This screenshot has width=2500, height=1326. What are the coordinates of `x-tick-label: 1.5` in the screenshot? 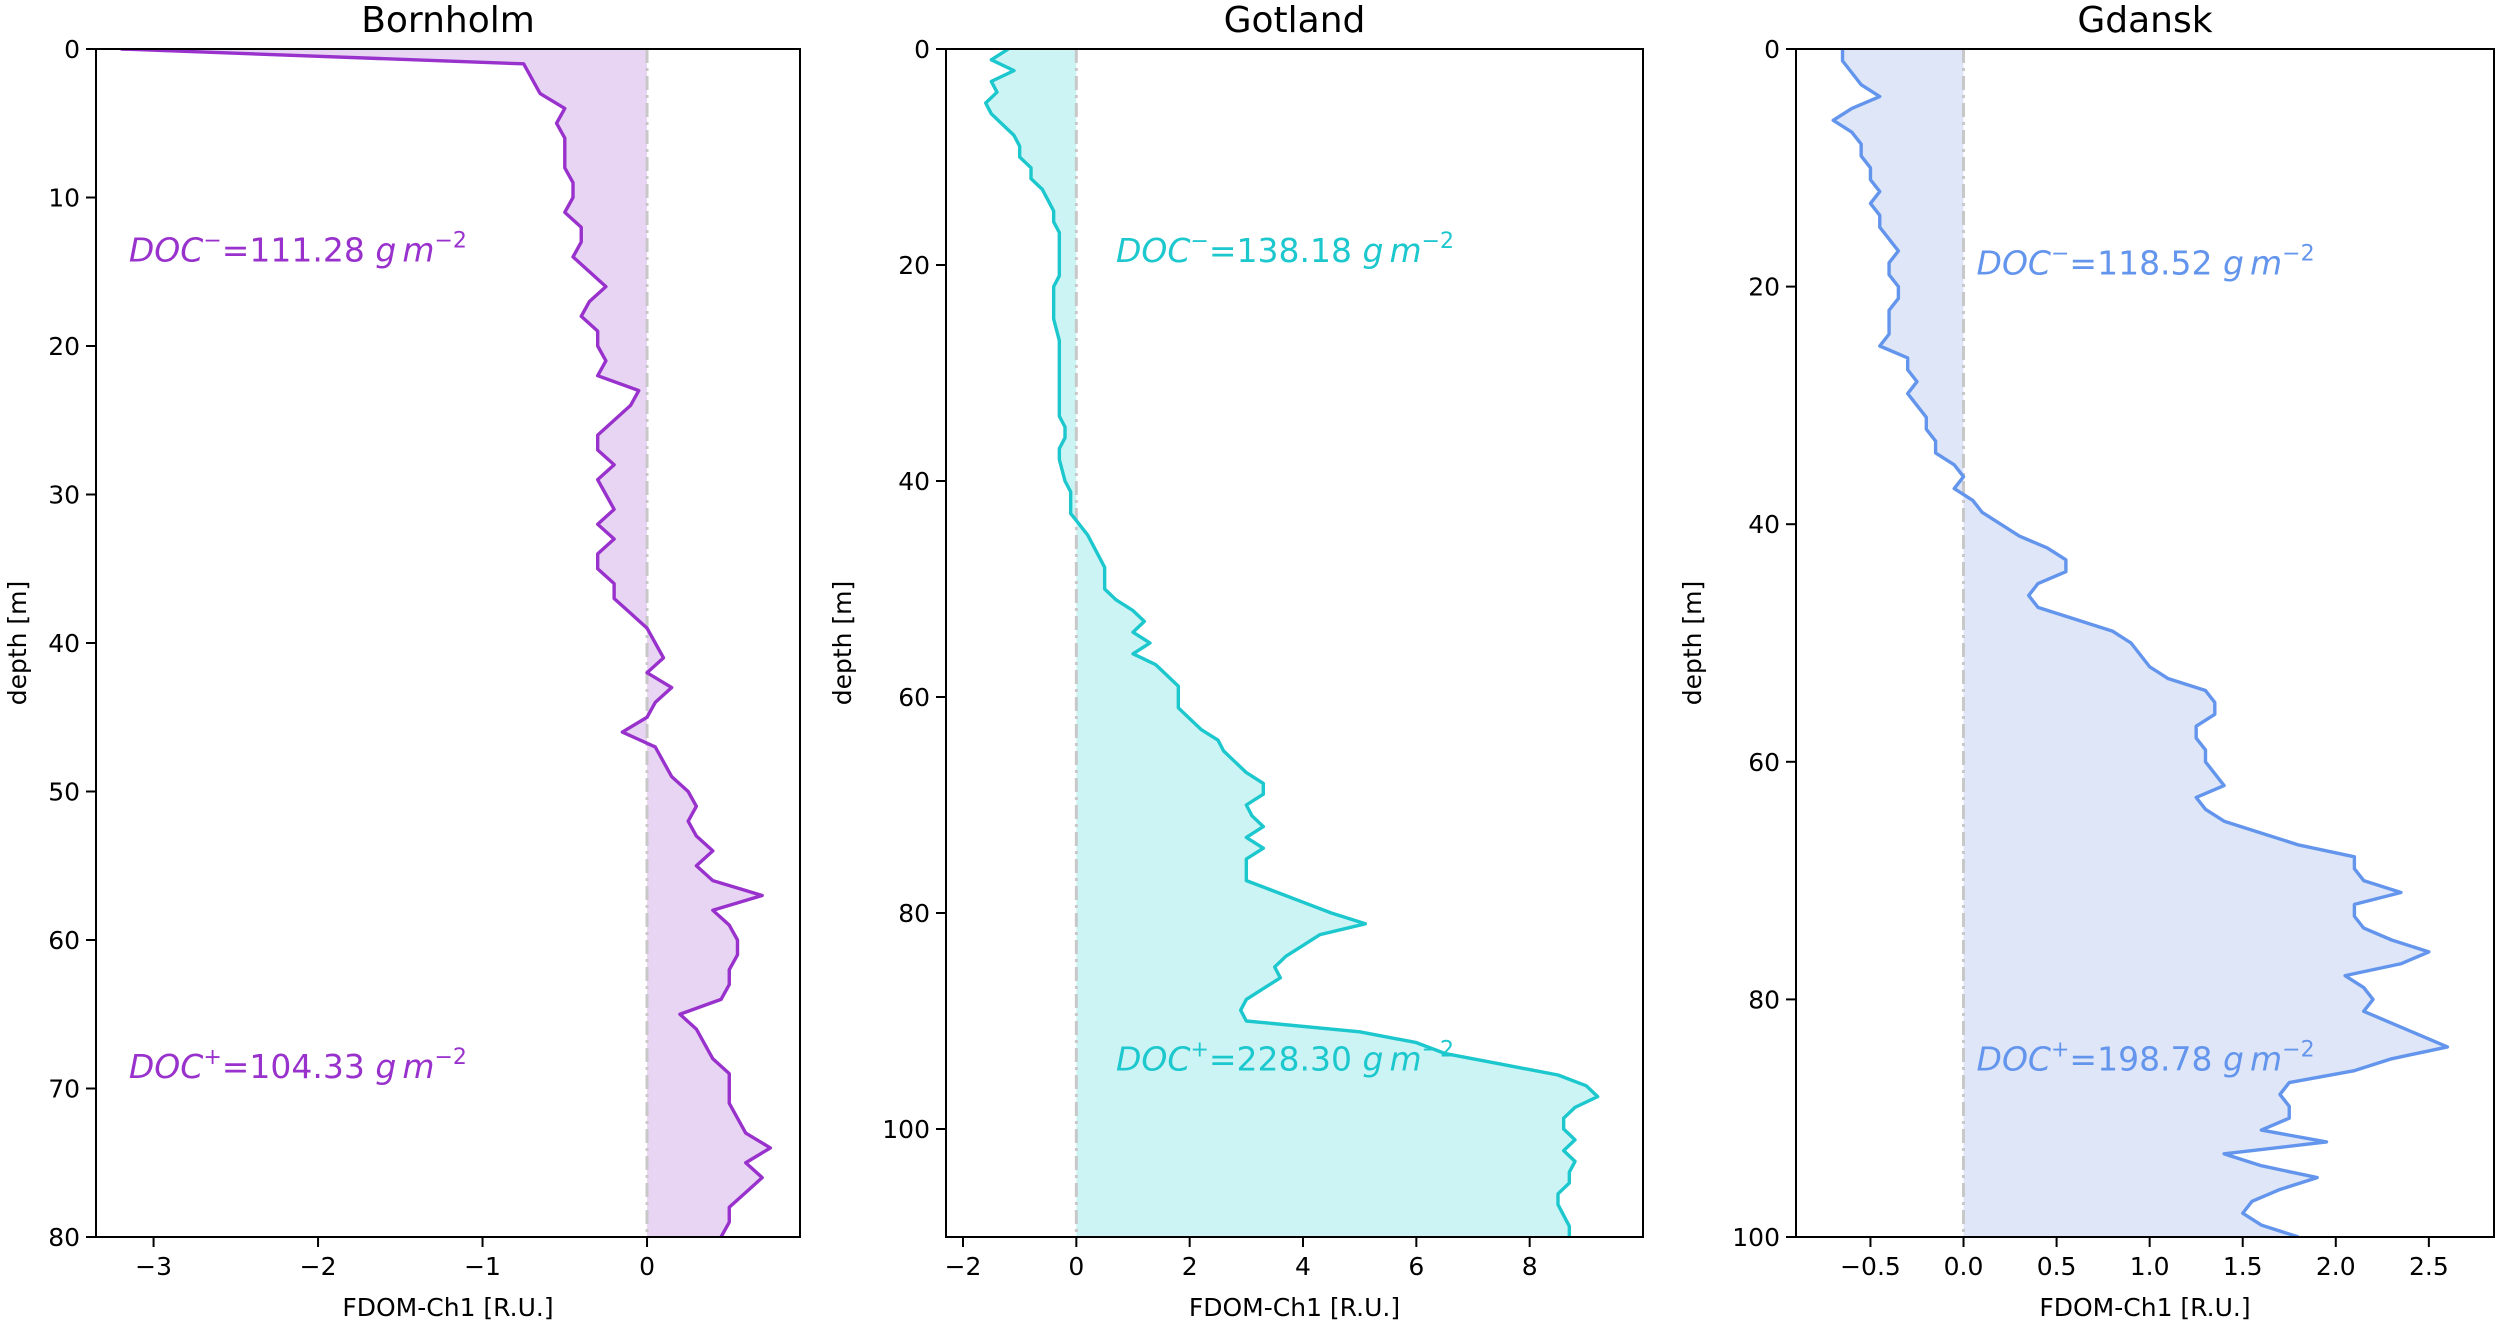 It's located at (2243, 1266).